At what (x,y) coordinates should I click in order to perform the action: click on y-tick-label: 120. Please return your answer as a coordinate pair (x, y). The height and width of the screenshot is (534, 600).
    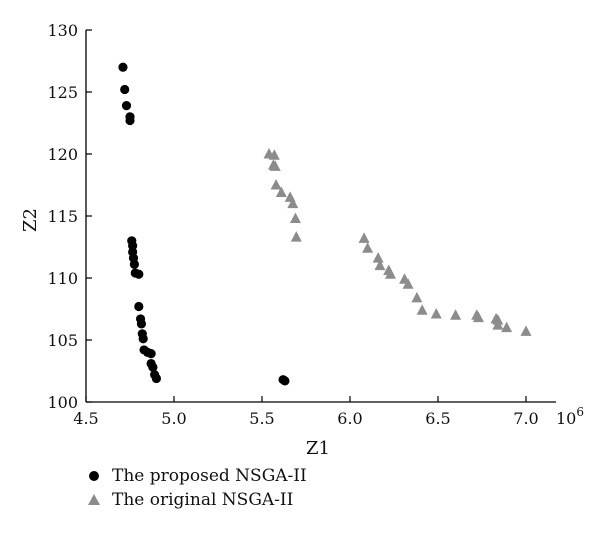
    Looking at the image, I should click on (62, 154).